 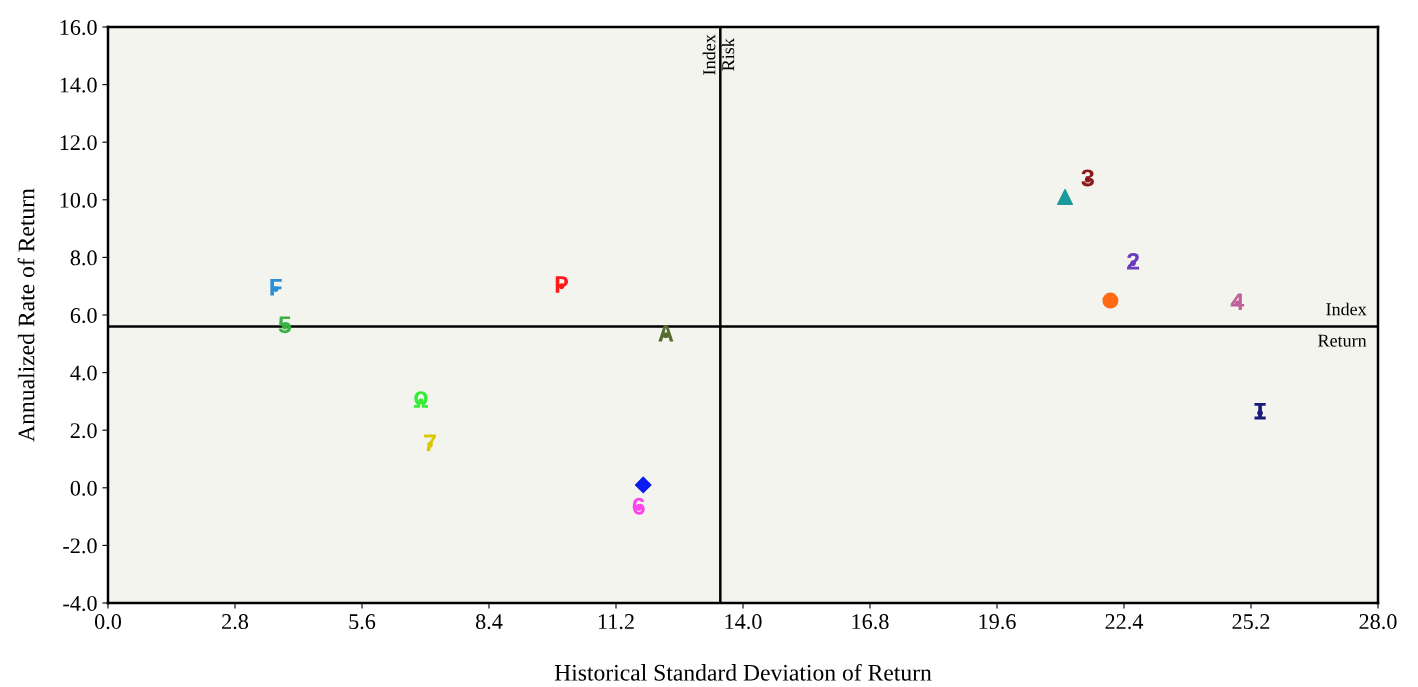 What do you see at coordinates (78, 85) in the screenshot?
I see `y-tick-label: 14.0` at bounding box center [78, 85].